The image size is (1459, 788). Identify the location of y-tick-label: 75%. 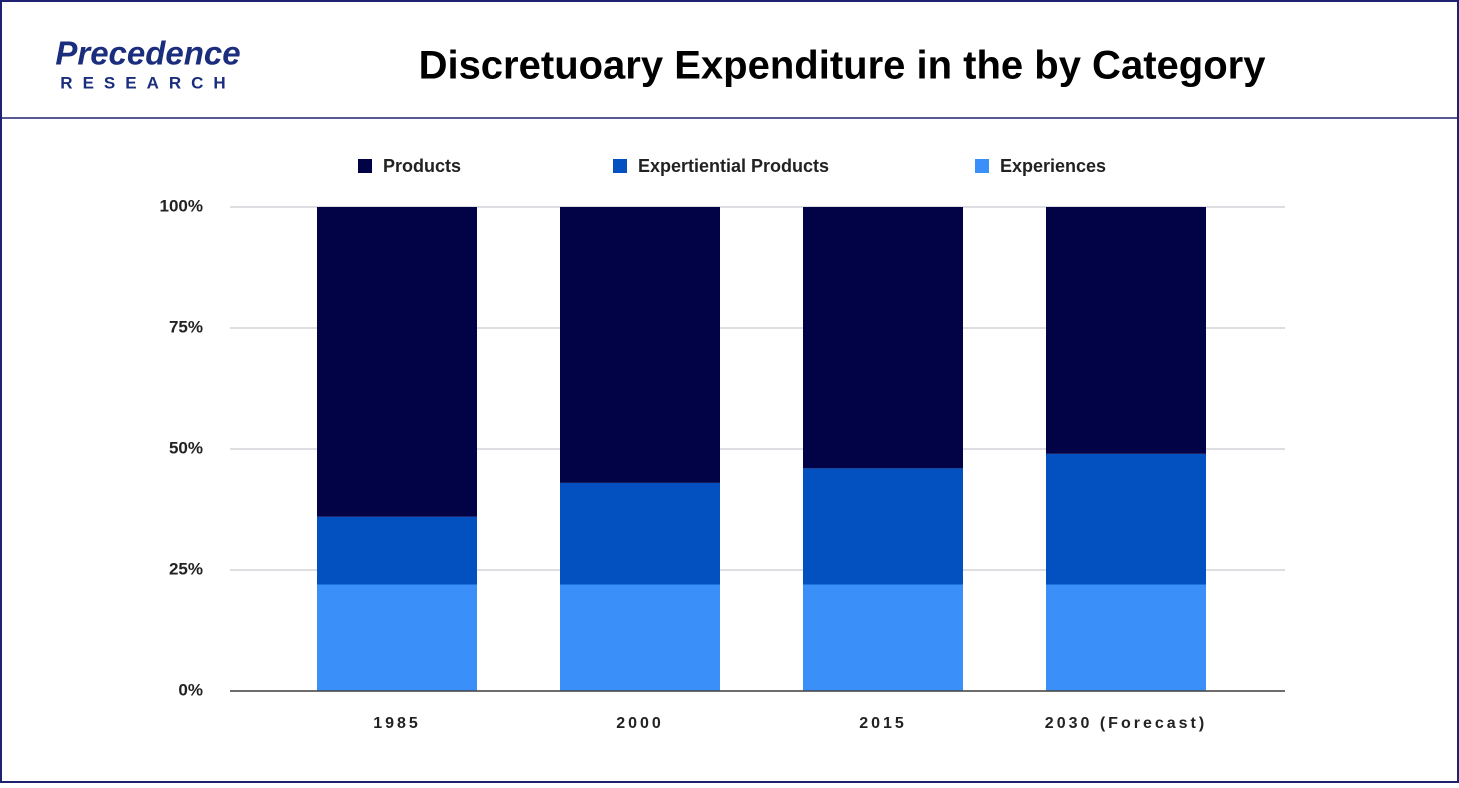
(186, 326).